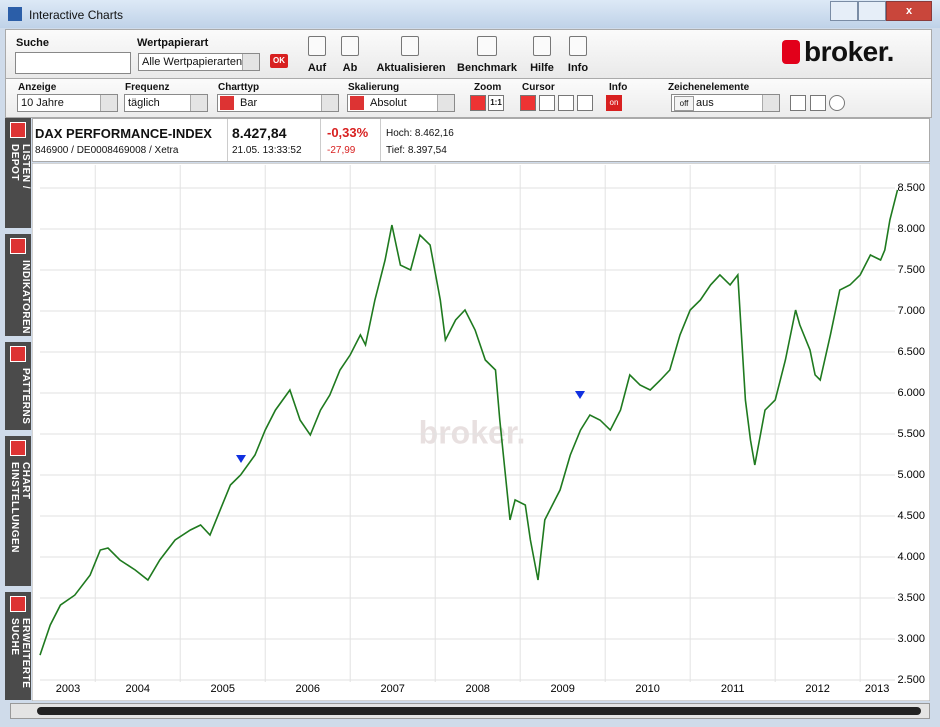  What do you see at coordinates (18, 285) in the screenshot?
I see `sidebar-tab: INDIKATOREN` at bounding box center [18, 285].